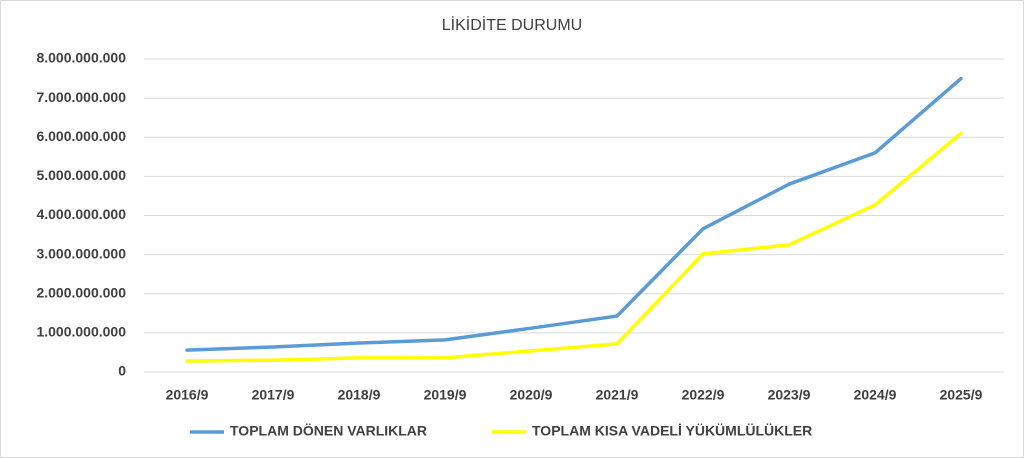 The image size is (1024, 458). What do you see at coordinates (359, 395) in the screenshot?
I see `x-tick-label: 2018/9` at bounding box center [359, 395].